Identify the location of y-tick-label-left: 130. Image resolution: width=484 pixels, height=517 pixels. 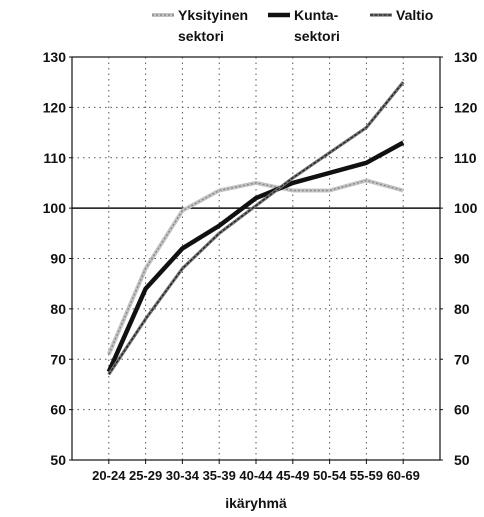
(55, 57).